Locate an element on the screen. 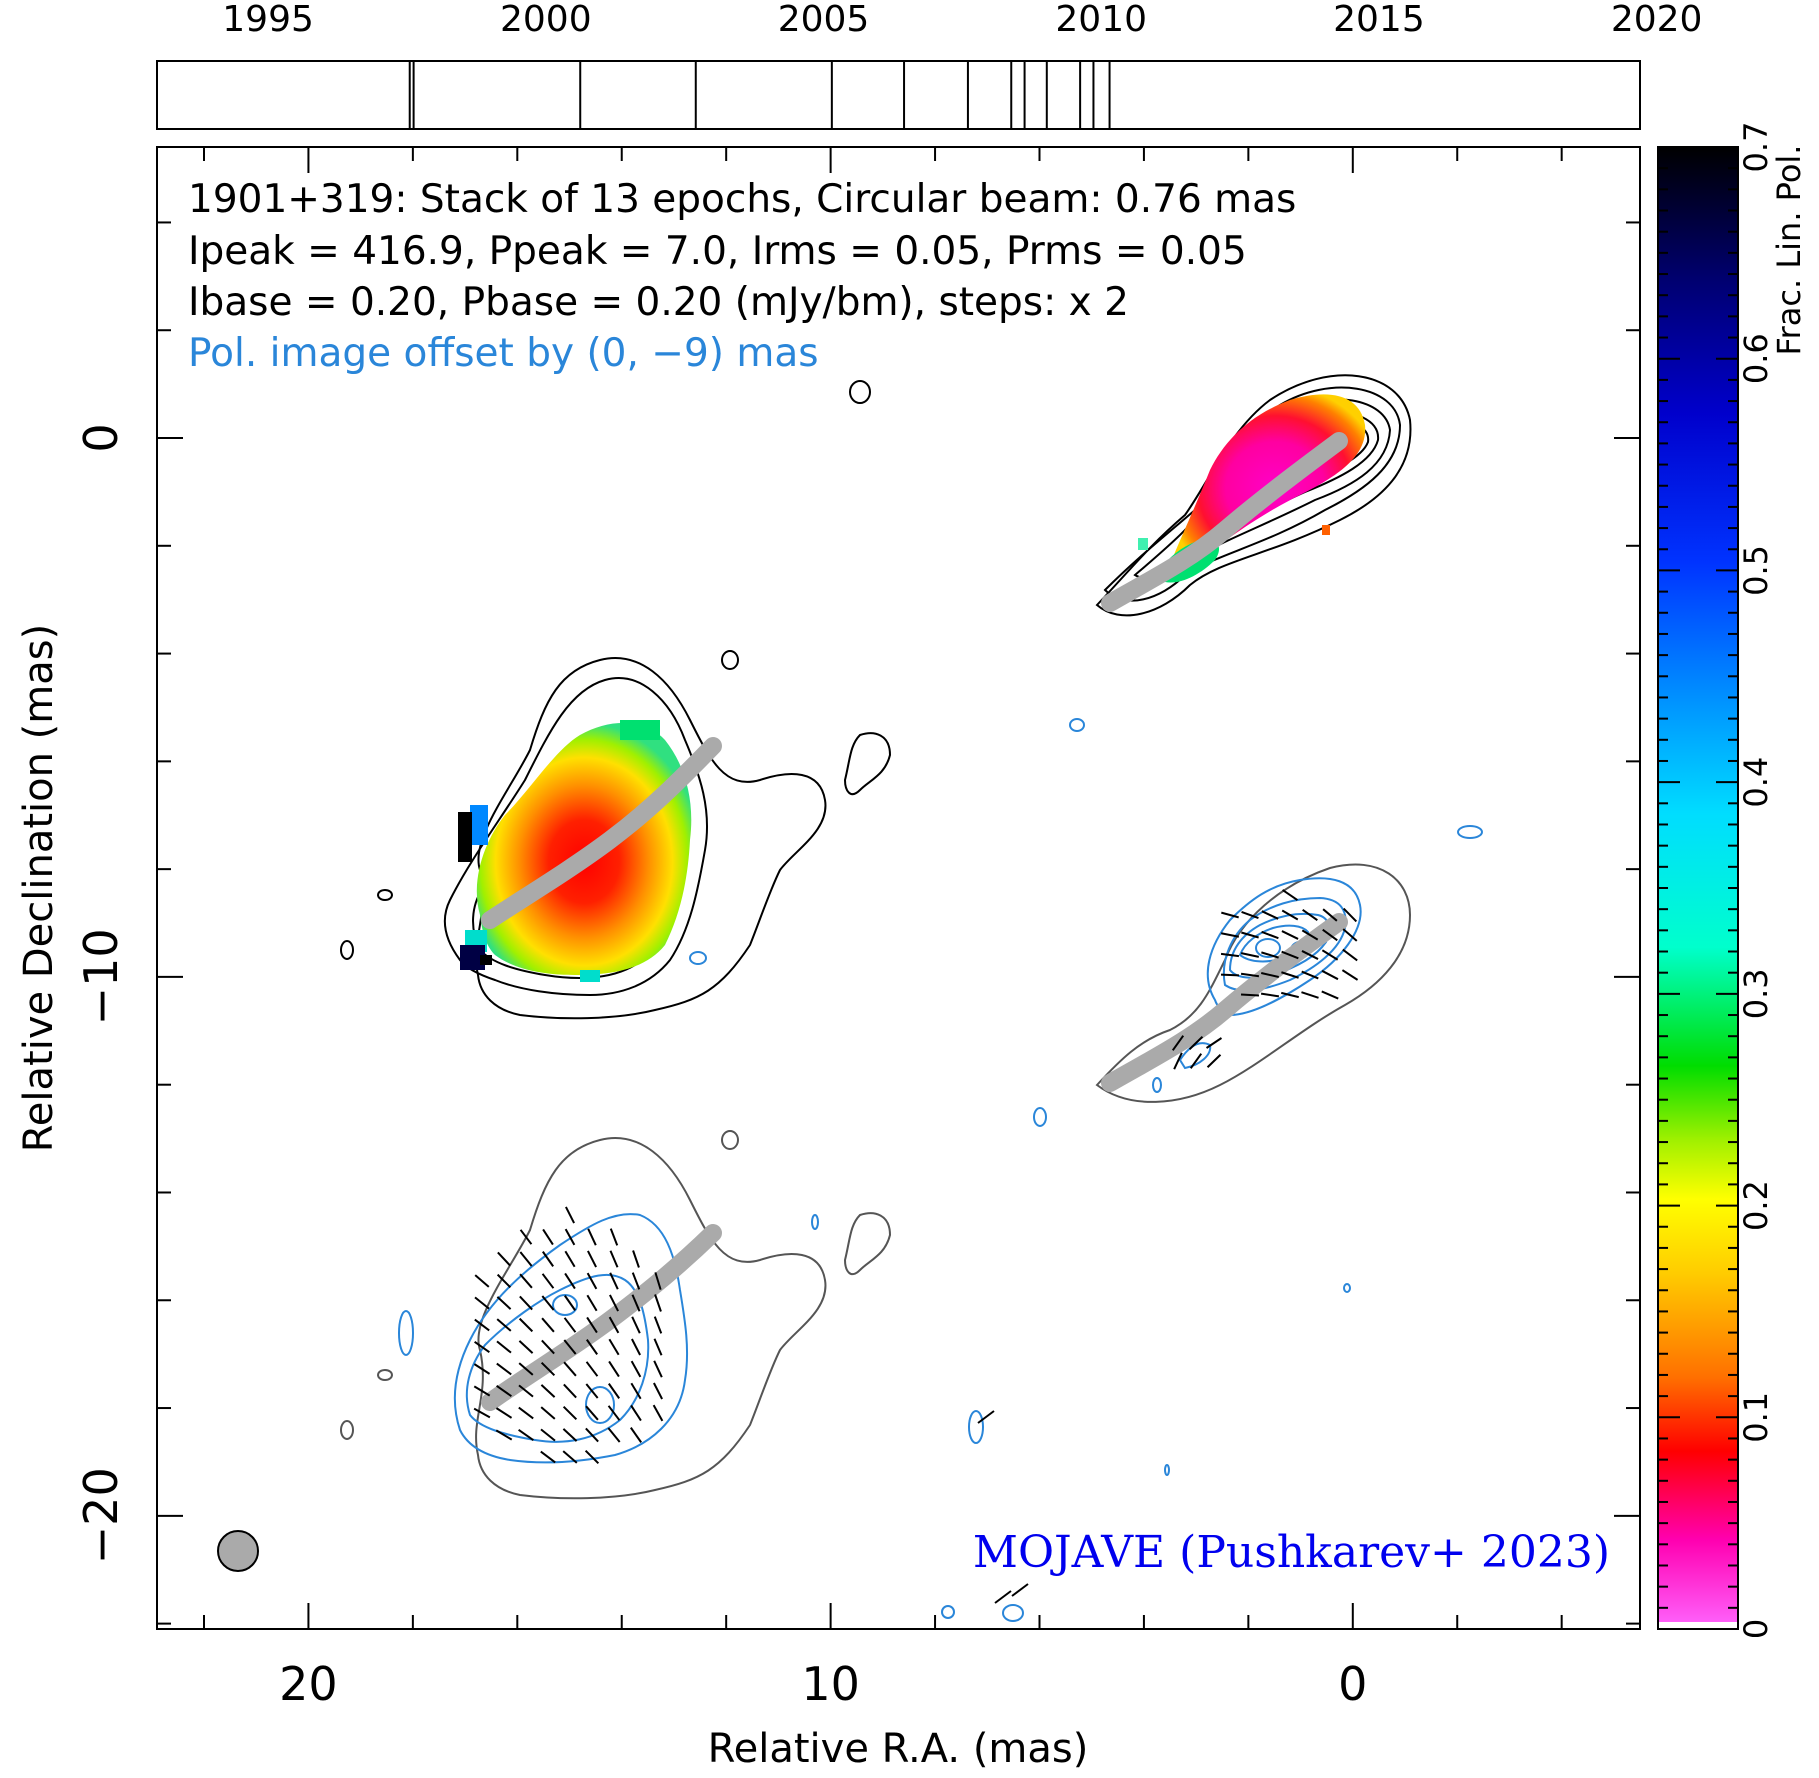 Image resolution: width=1819 pixels, height=1778 pixels. colorbar: 0 0.1 0.2 0.3 0.4 0.5 0.6 0.7 Frac. Lin. Pol. is located at coordinates (1732, 880).